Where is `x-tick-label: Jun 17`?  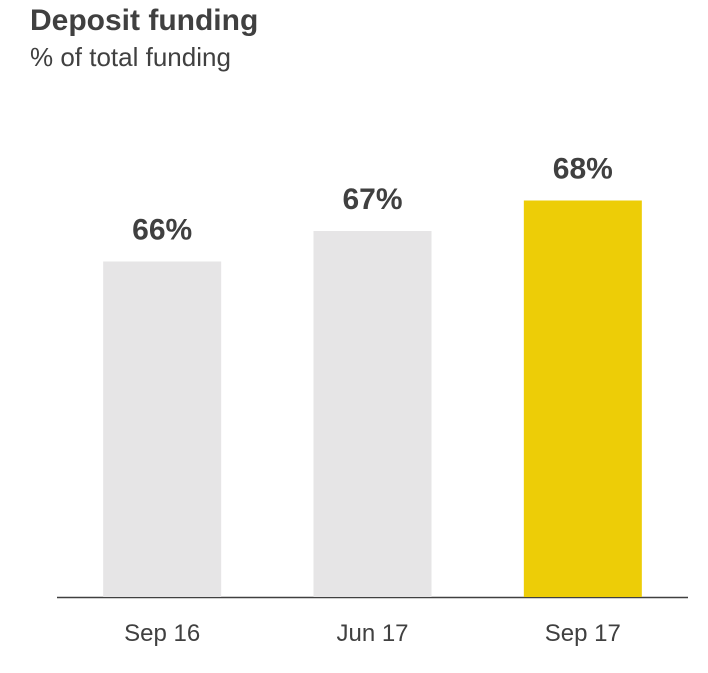 x-tick-label: Jun 17 is located at coordinates (372, 633).